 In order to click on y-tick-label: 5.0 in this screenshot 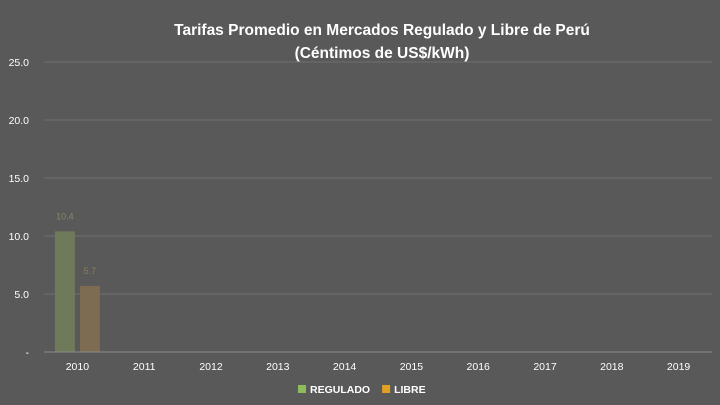, I will do `click(21, 295)`.